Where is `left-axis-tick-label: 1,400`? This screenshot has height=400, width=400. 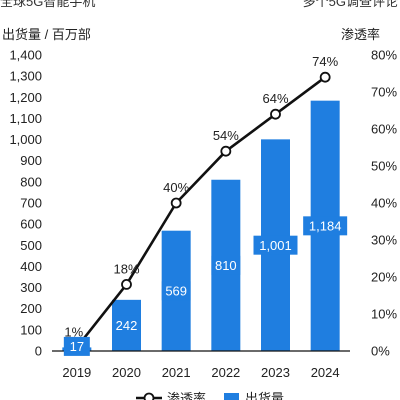
left-axis-tick-label: 1,400 is located at coordinates (25, 55).